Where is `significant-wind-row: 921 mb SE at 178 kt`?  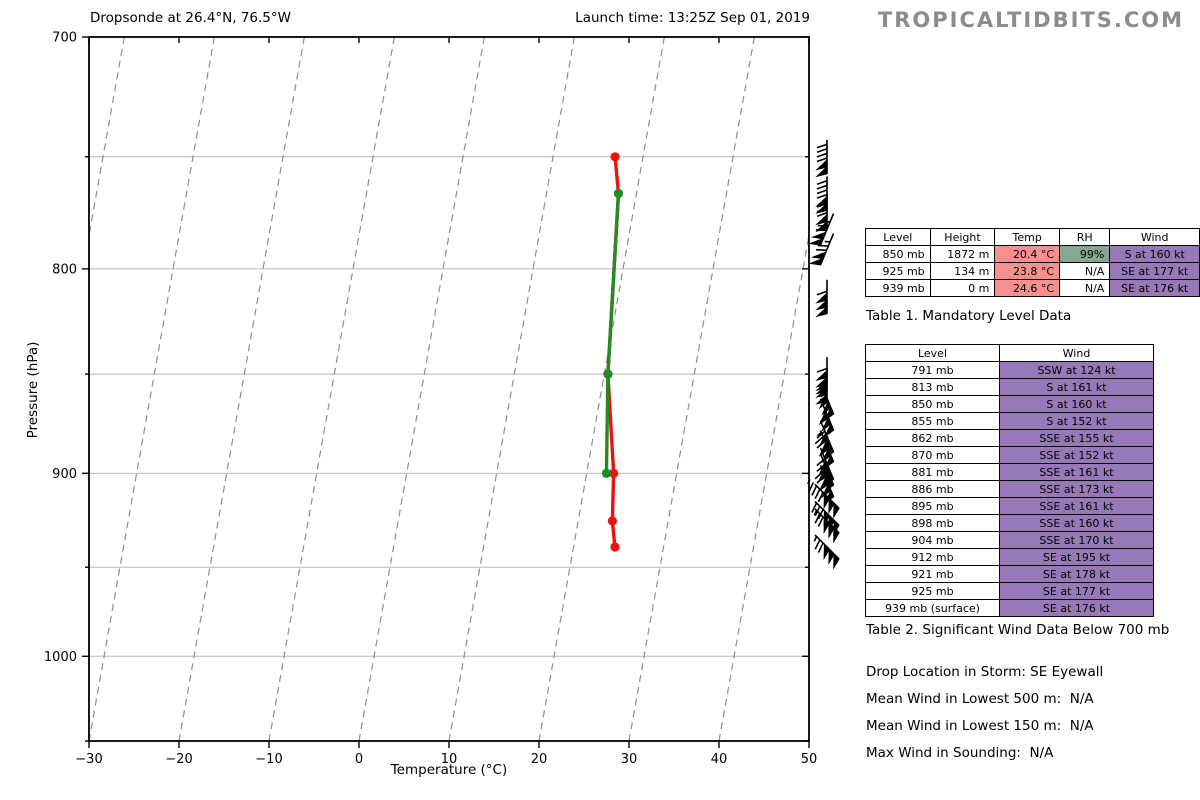
significant-wind-row: 921 mb SE at 178 kt is located at coordinates (1009, 574).